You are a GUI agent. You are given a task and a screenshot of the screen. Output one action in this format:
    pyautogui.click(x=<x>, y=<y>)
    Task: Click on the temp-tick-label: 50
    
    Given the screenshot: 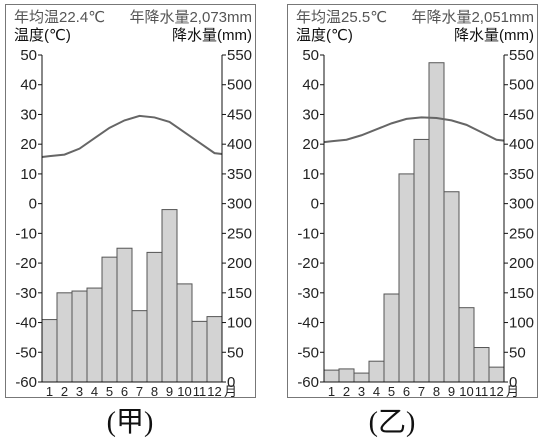 What is the action you would take?
    pyautogui.click(x=28, y=55)
    